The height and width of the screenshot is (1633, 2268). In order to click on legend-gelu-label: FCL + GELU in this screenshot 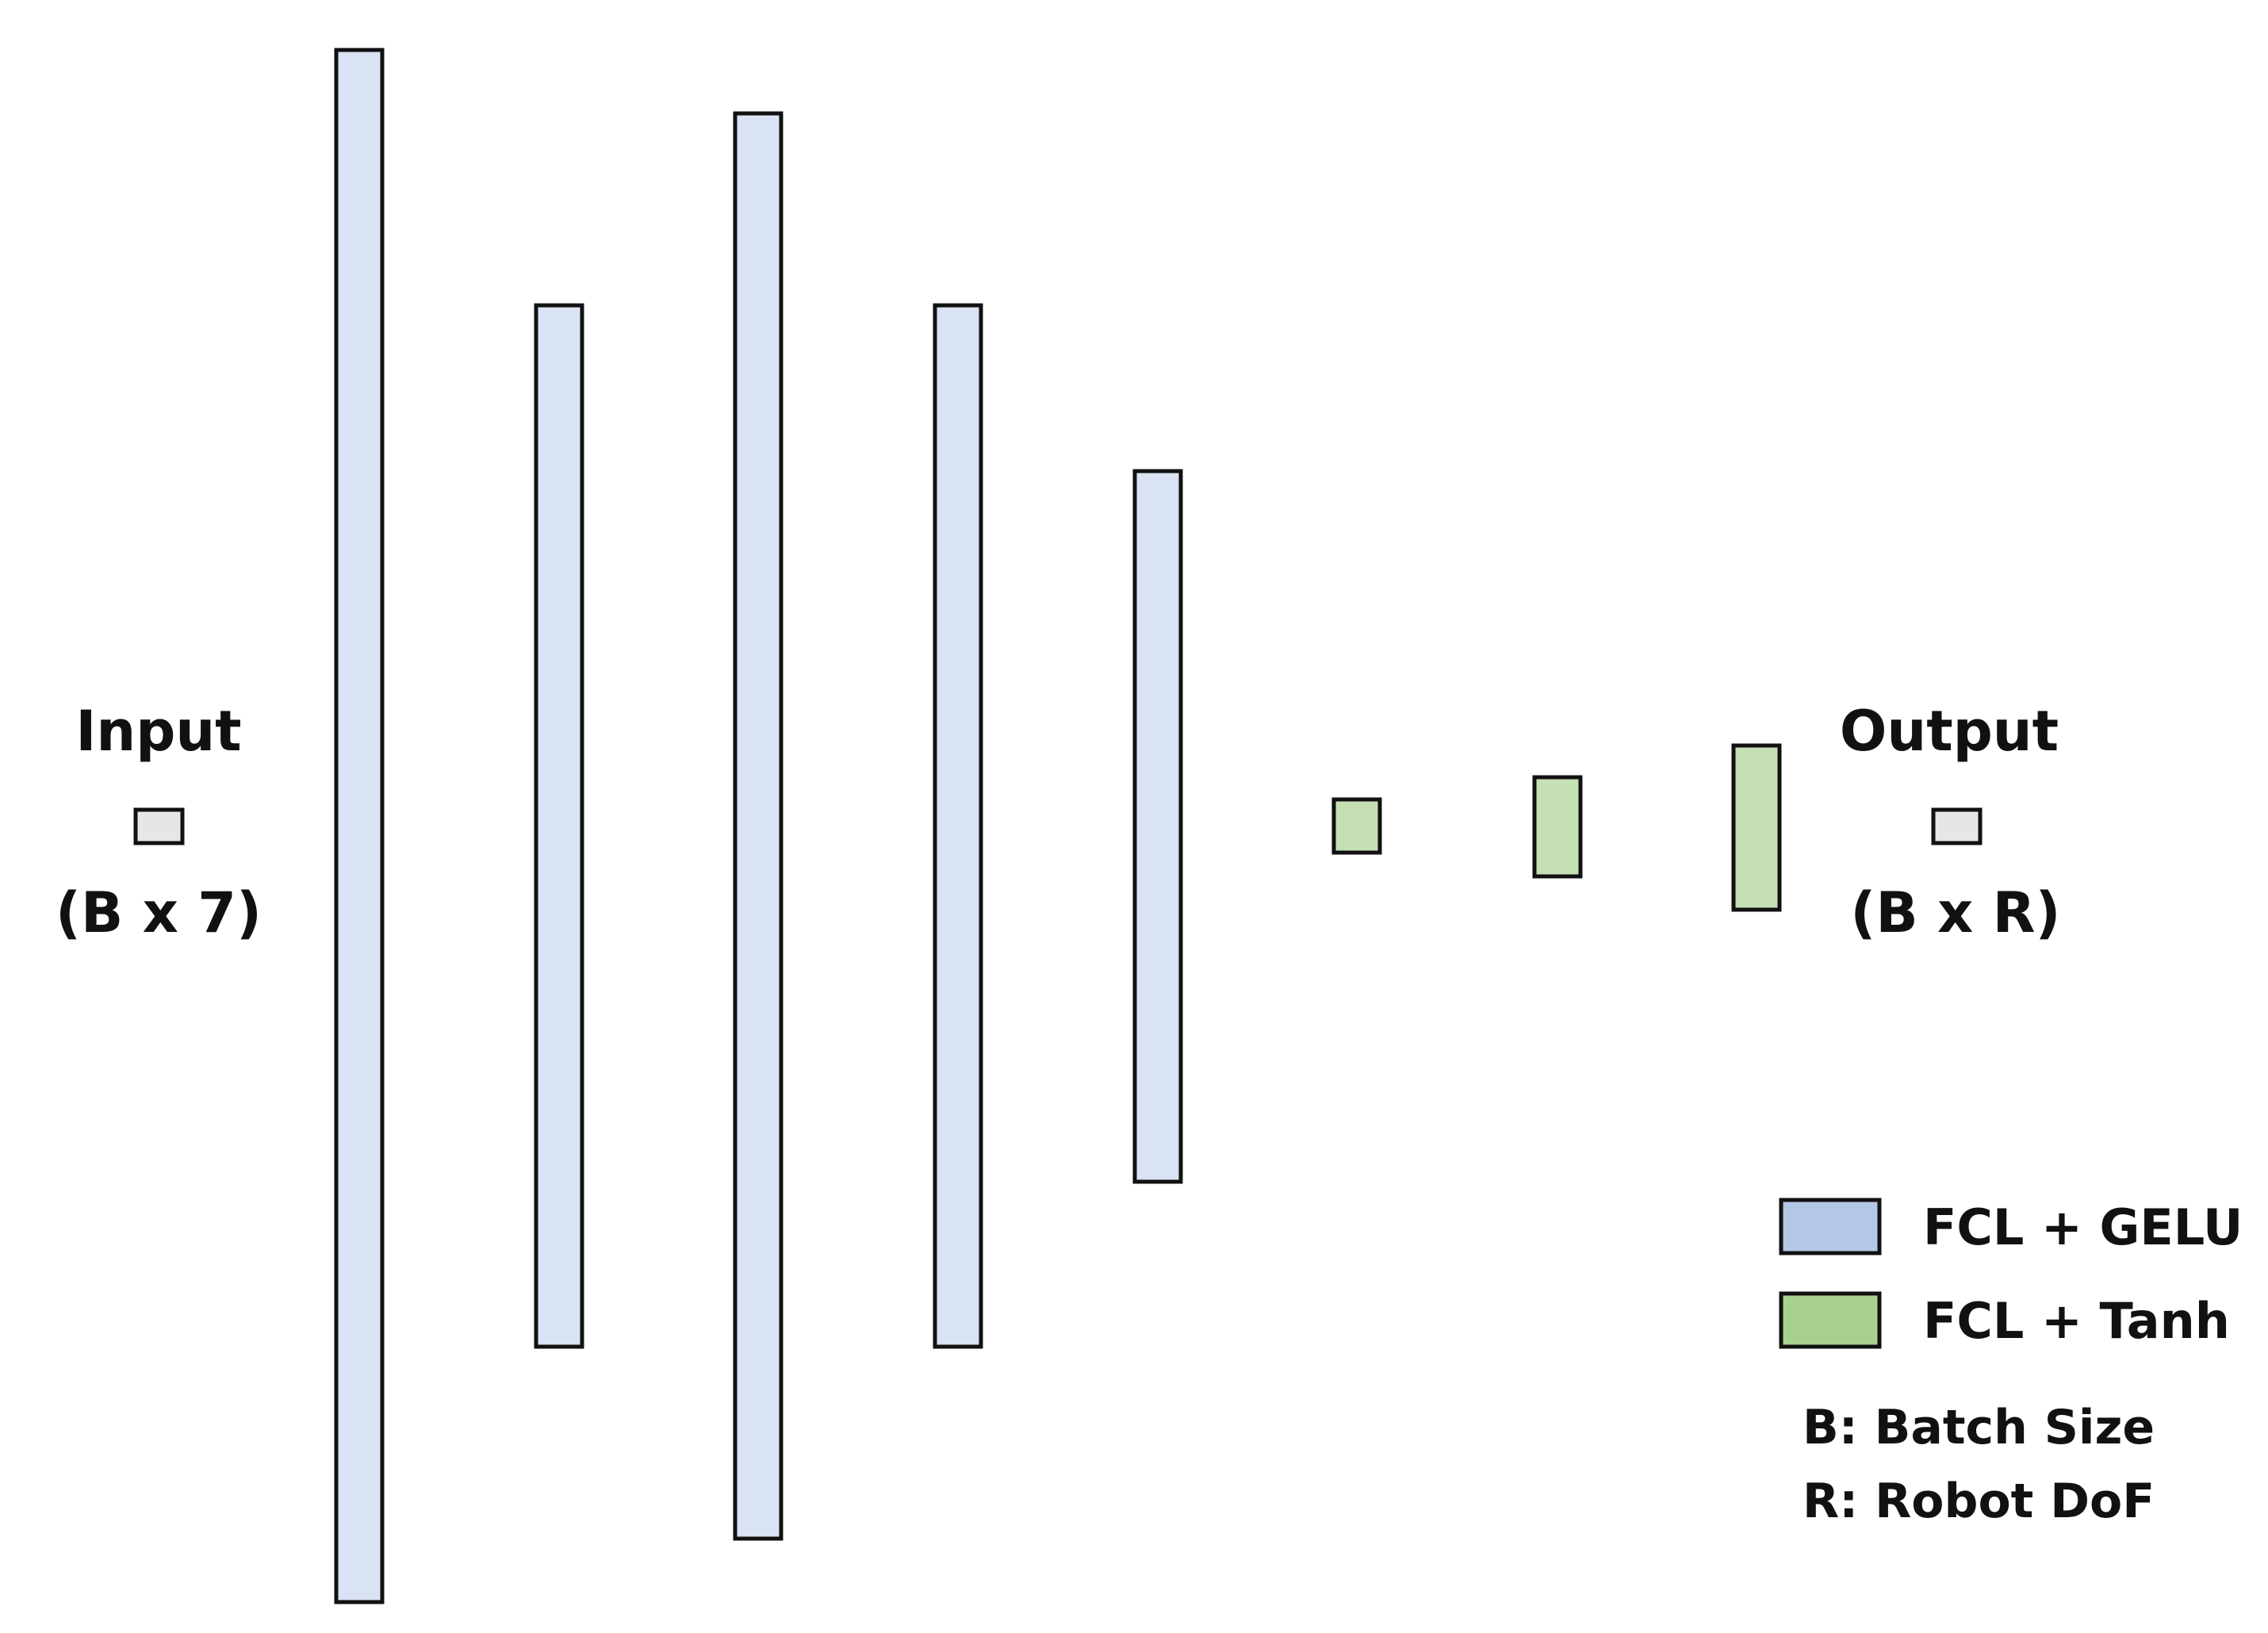, I will do `click(2083, 1227)`.